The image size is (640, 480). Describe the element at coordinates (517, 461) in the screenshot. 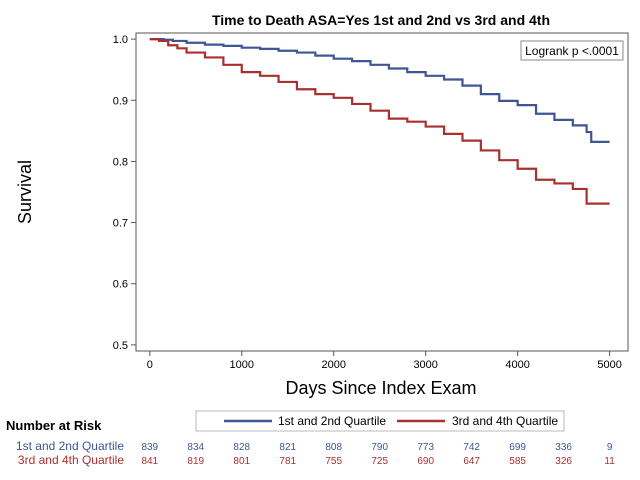

I see `risk-count: 585` at that location.